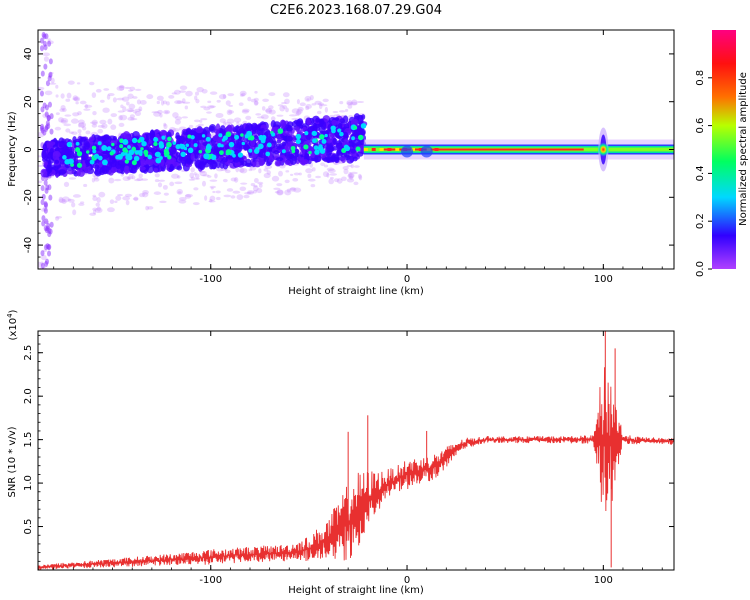  I want to click on y-tick-label: 0, so click(28, 149).